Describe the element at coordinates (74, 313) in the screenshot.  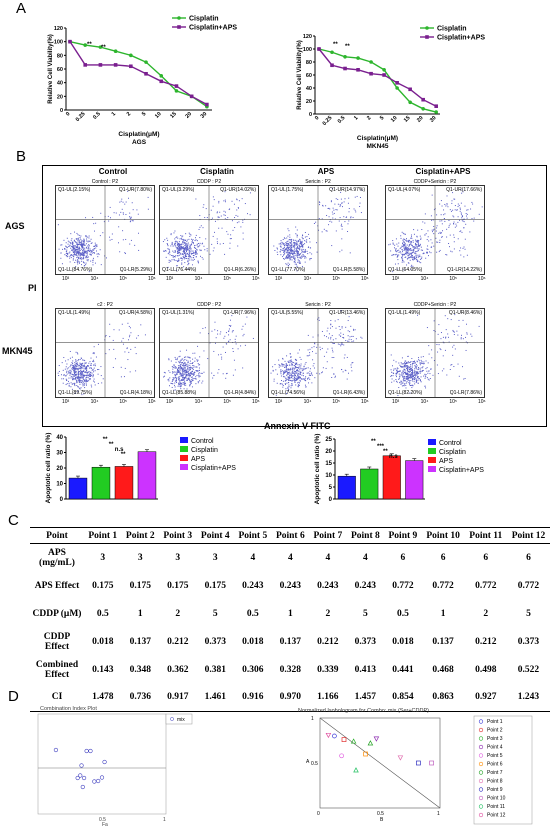
I see `quadrant-label-ul: Q1-UL(1.49%)` at that location.